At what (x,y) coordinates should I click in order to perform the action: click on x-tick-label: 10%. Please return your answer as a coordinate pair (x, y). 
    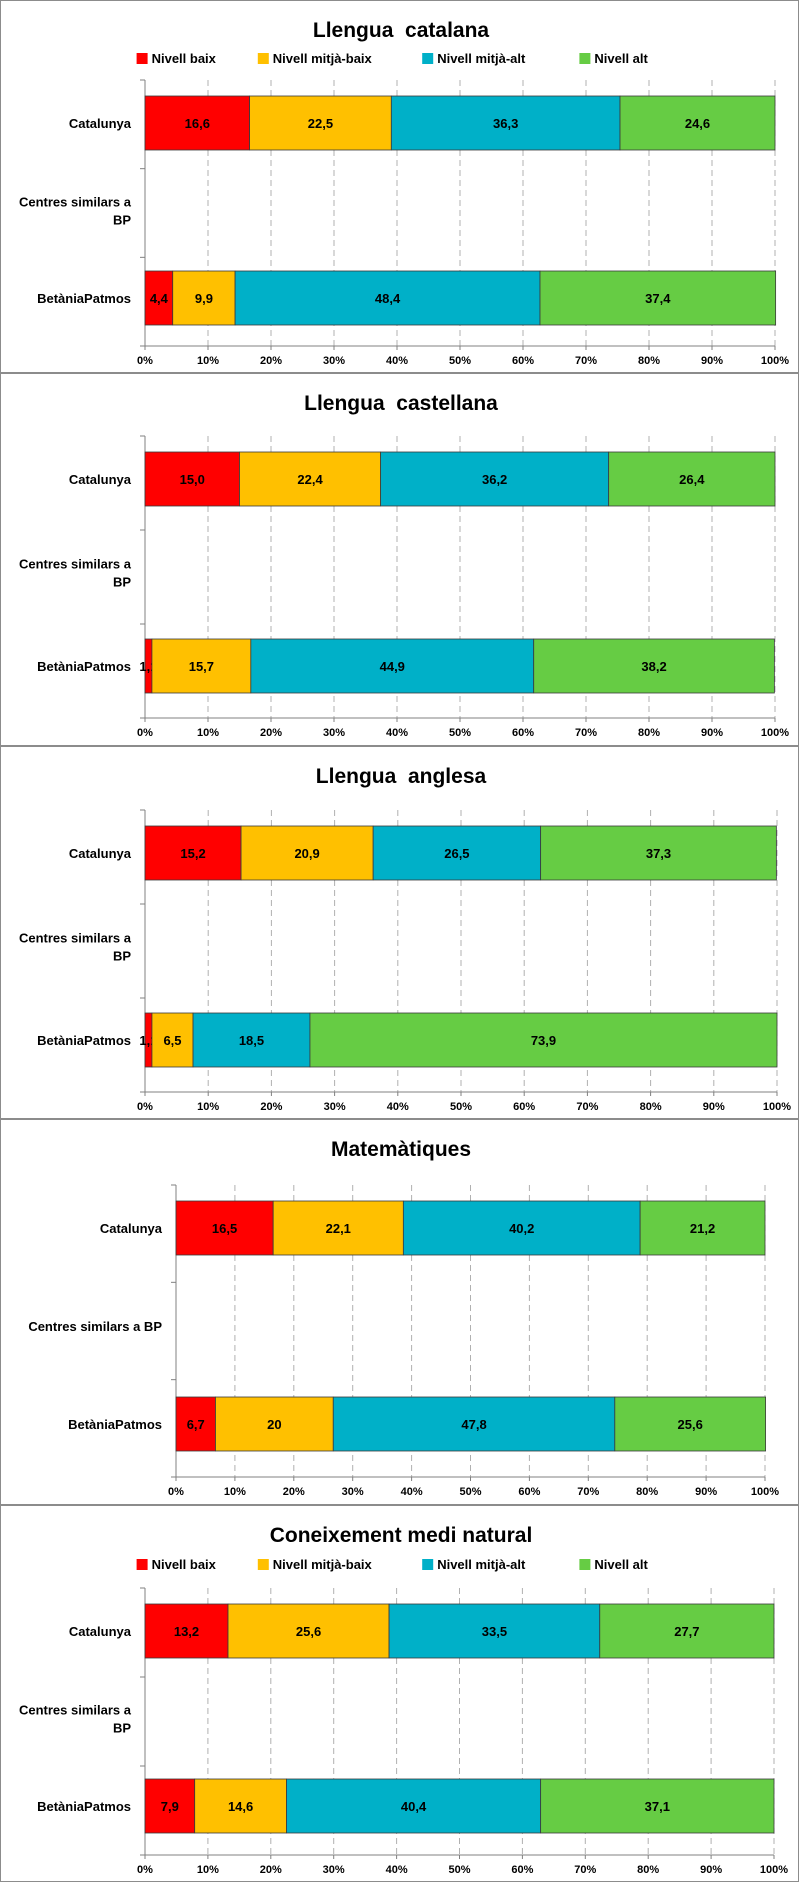
    Looking at the image, I should click on (208, 733).